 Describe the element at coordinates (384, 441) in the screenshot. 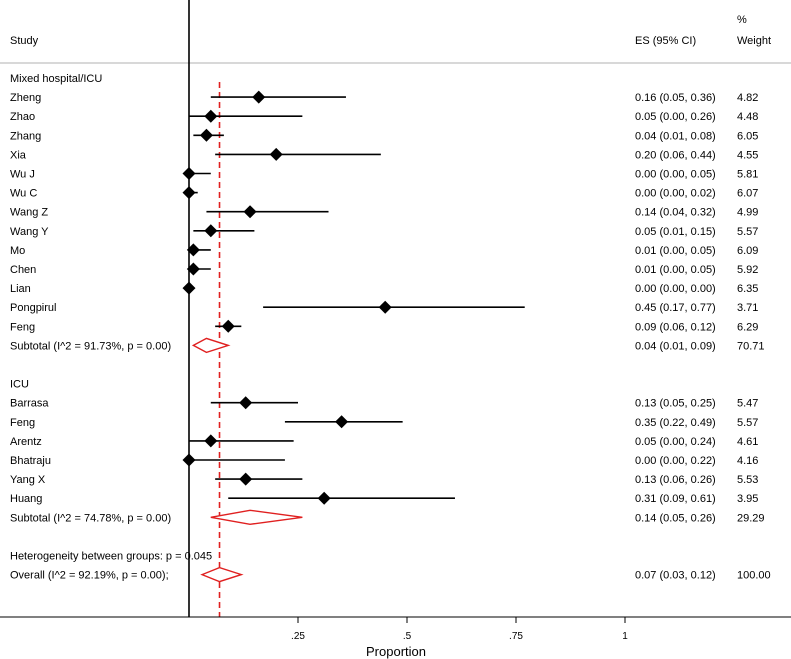

I see `forest-row-study: Arentz 0.05 (0.00, 0.24) 4.61` at that location.